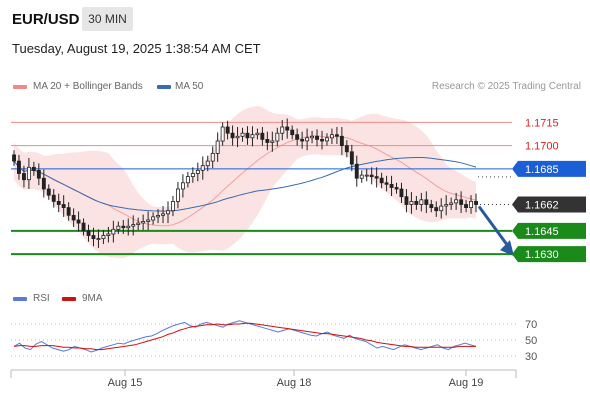  I want to click on chart-header: EUR/USD 30 MIN, so click(295, 18).